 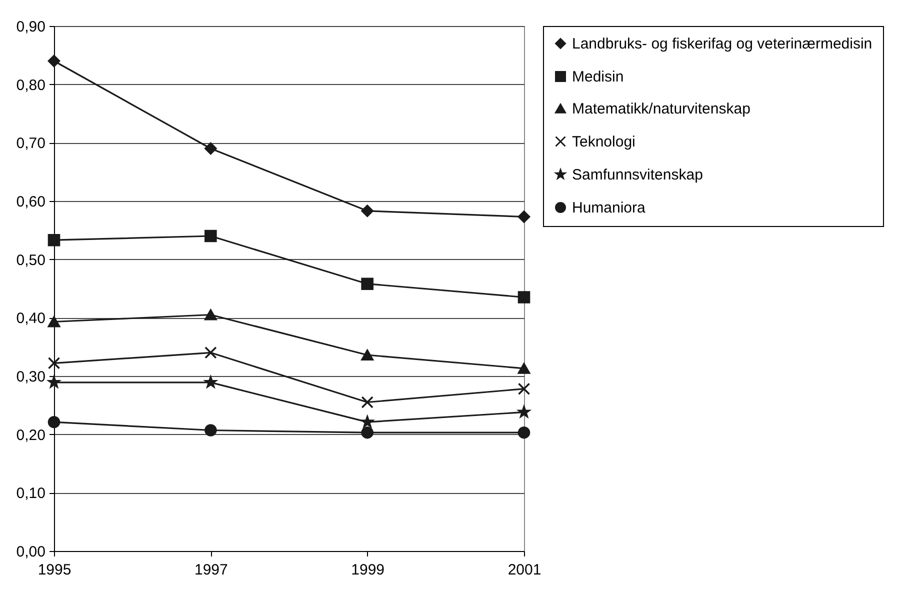 I want to click on legend-label: Teknologi, so click(x=604, y=142).